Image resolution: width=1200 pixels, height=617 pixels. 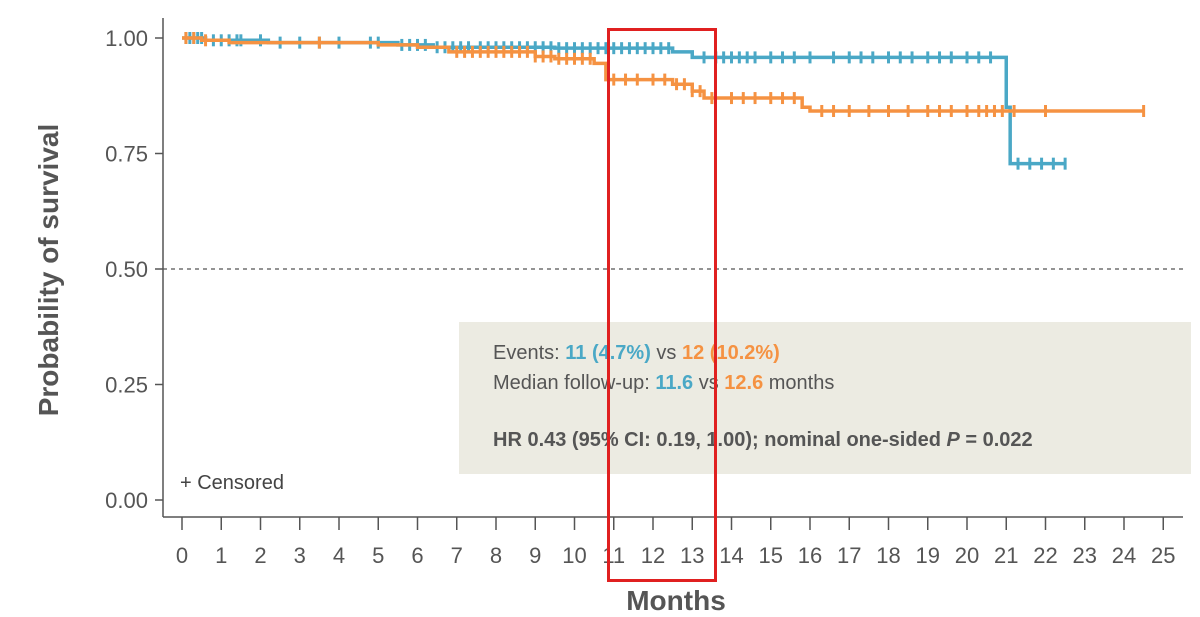 What do you see at coordinates (126, 269) in the screenshot?
I see `y-tick-label: 0.50` at bounding box center [126, 269].